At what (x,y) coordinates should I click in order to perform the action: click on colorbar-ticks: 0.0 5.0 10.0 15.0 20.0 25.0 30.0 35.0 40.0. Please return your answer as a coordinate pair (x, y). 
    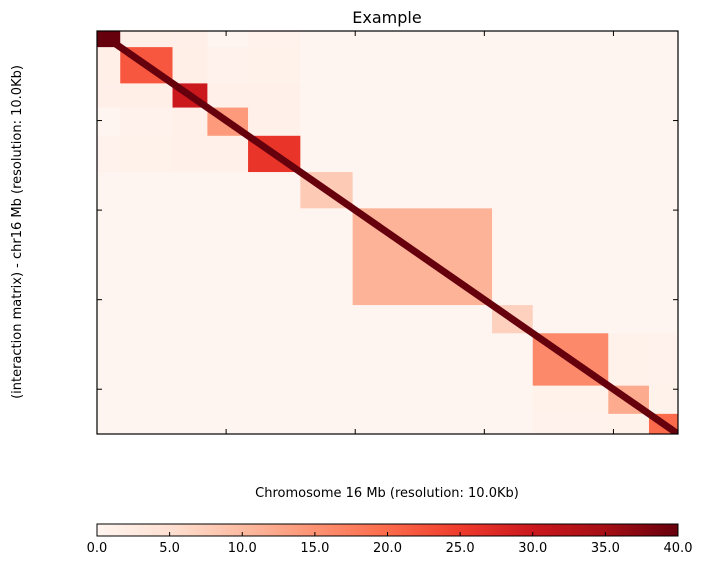
    Looking at the image, I should click on (390, 544).